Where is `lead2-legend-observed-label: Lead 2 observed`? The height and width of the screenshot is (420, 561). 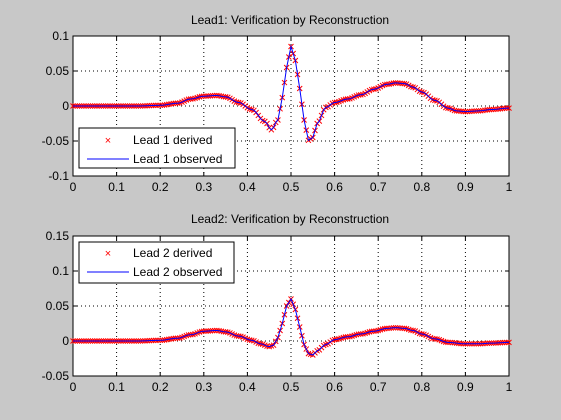
lead2-legend-observed-label: Lead 2 observed is located at coordinates (177, 272).